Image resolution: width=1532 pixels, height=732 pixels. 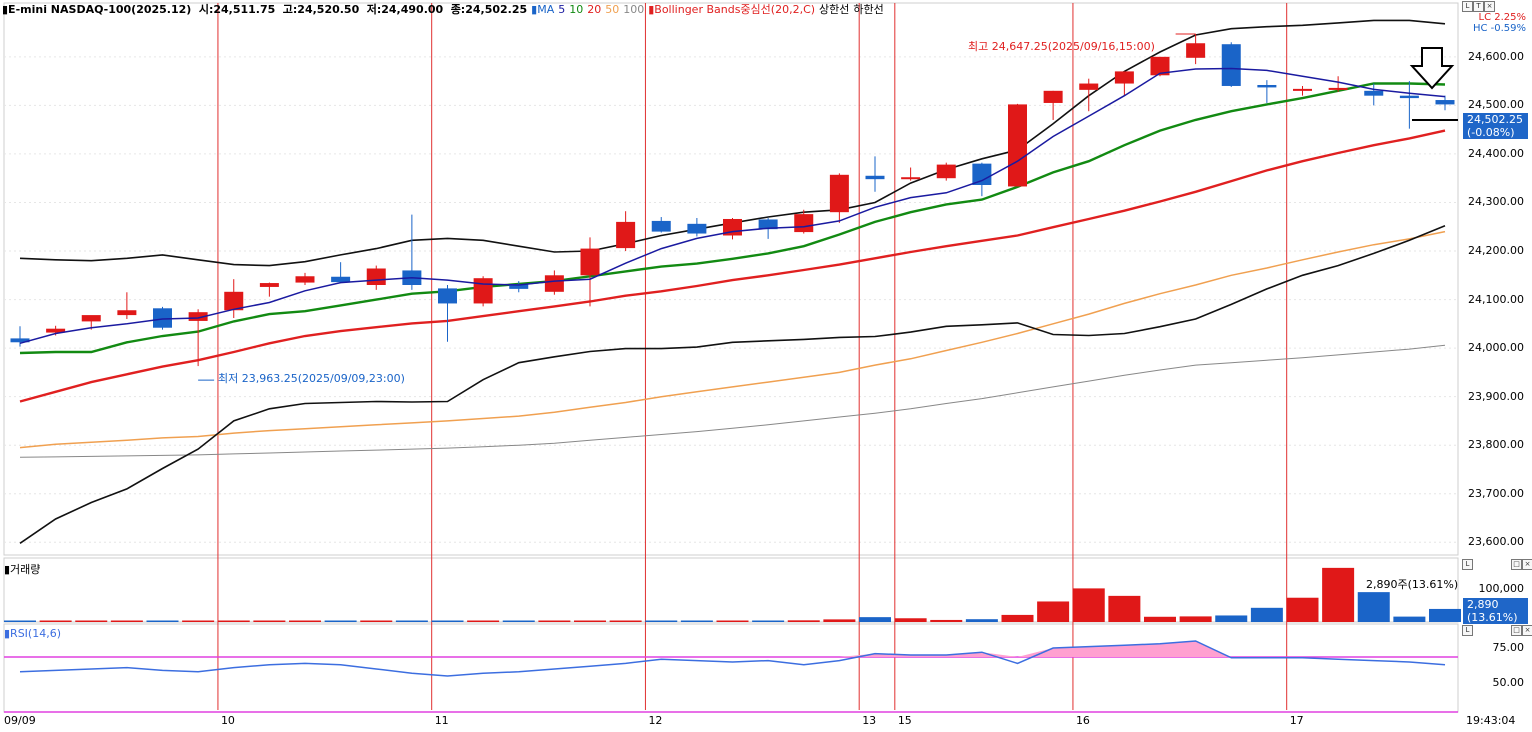 What do you see at coordinates (1478, 6) in the screenshot?
I see `panel-restore-icon: T` at bounding box center [1478, 6].